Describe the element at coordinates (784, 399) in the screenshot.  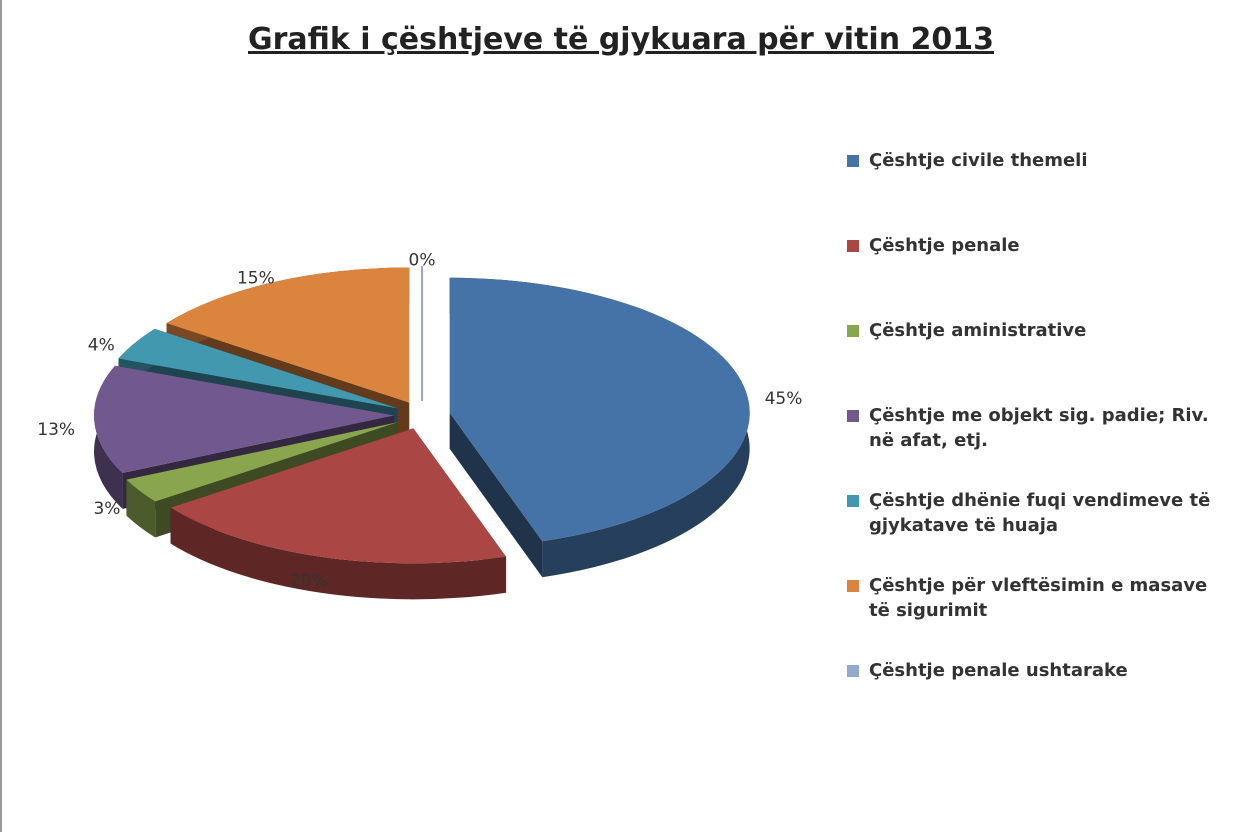
I see `data-label: 45%` at that location.